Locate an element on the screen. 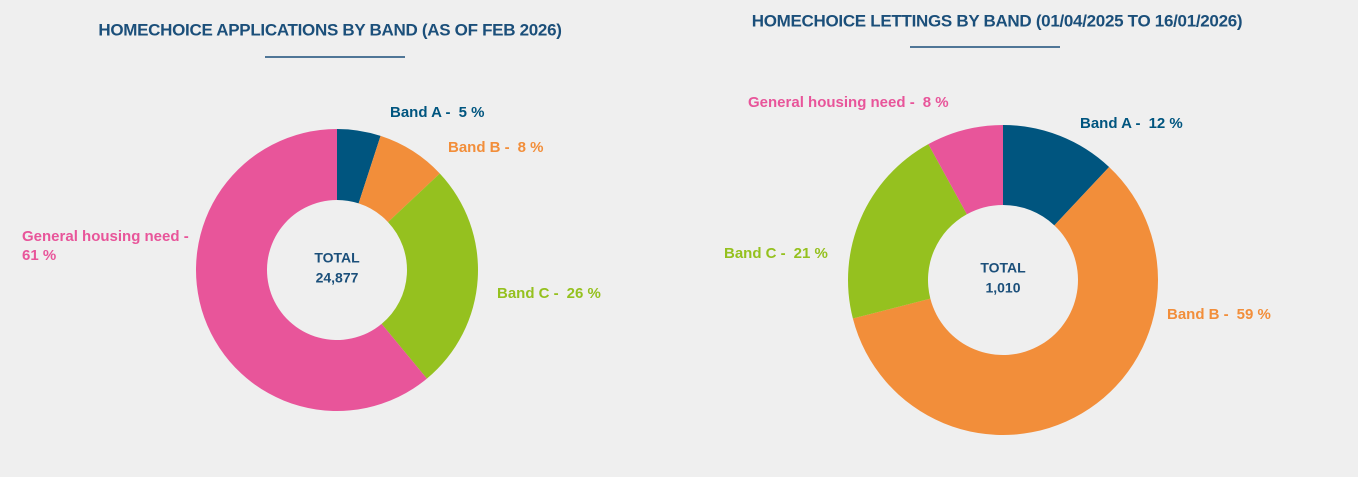  total-value: 24,877 is located at coordinates (337, 278).